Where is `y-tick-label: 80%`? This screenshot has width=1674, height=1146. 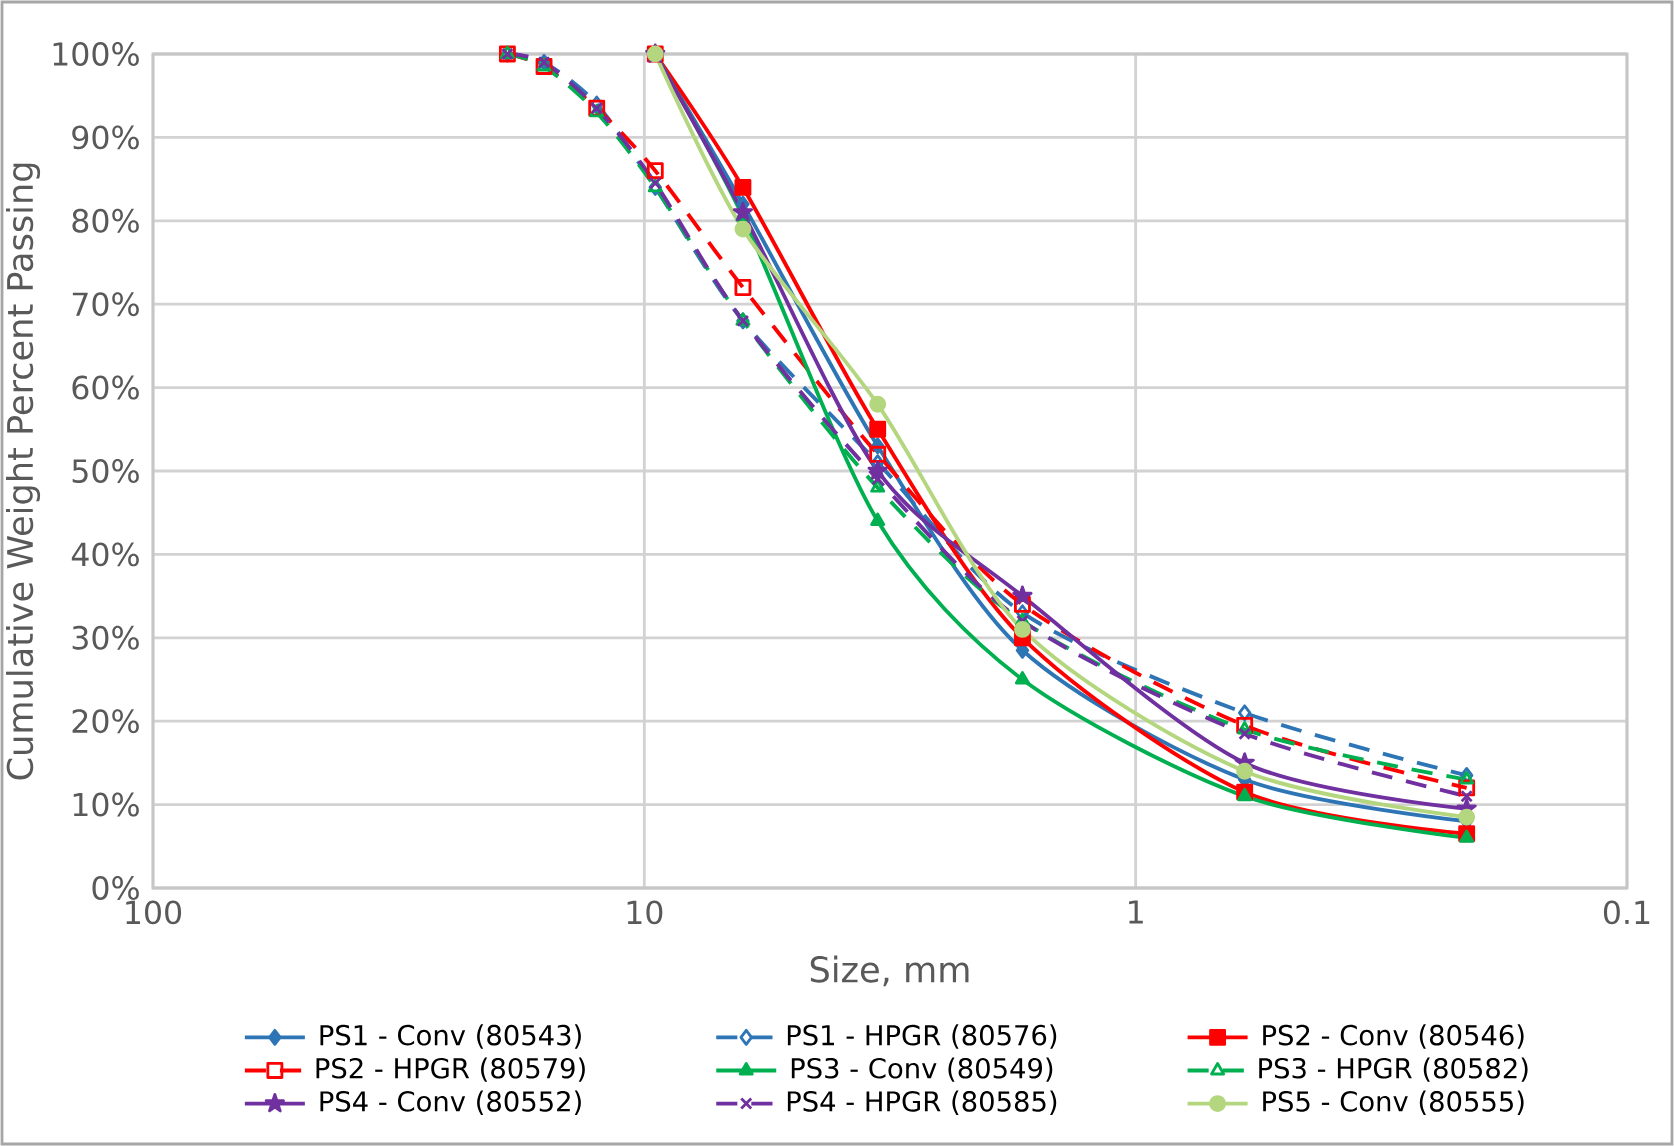
y-tick-label: 80% is located at coordinates (105, 220).